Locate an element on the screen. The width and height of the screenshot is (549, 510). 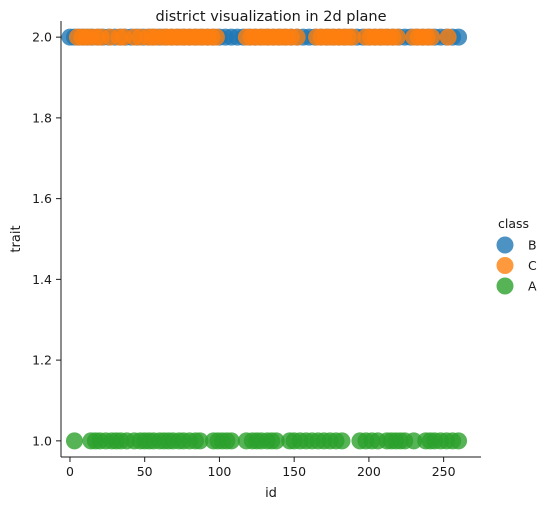
x-tick-label: 200 is located at coordinates (369, 471).